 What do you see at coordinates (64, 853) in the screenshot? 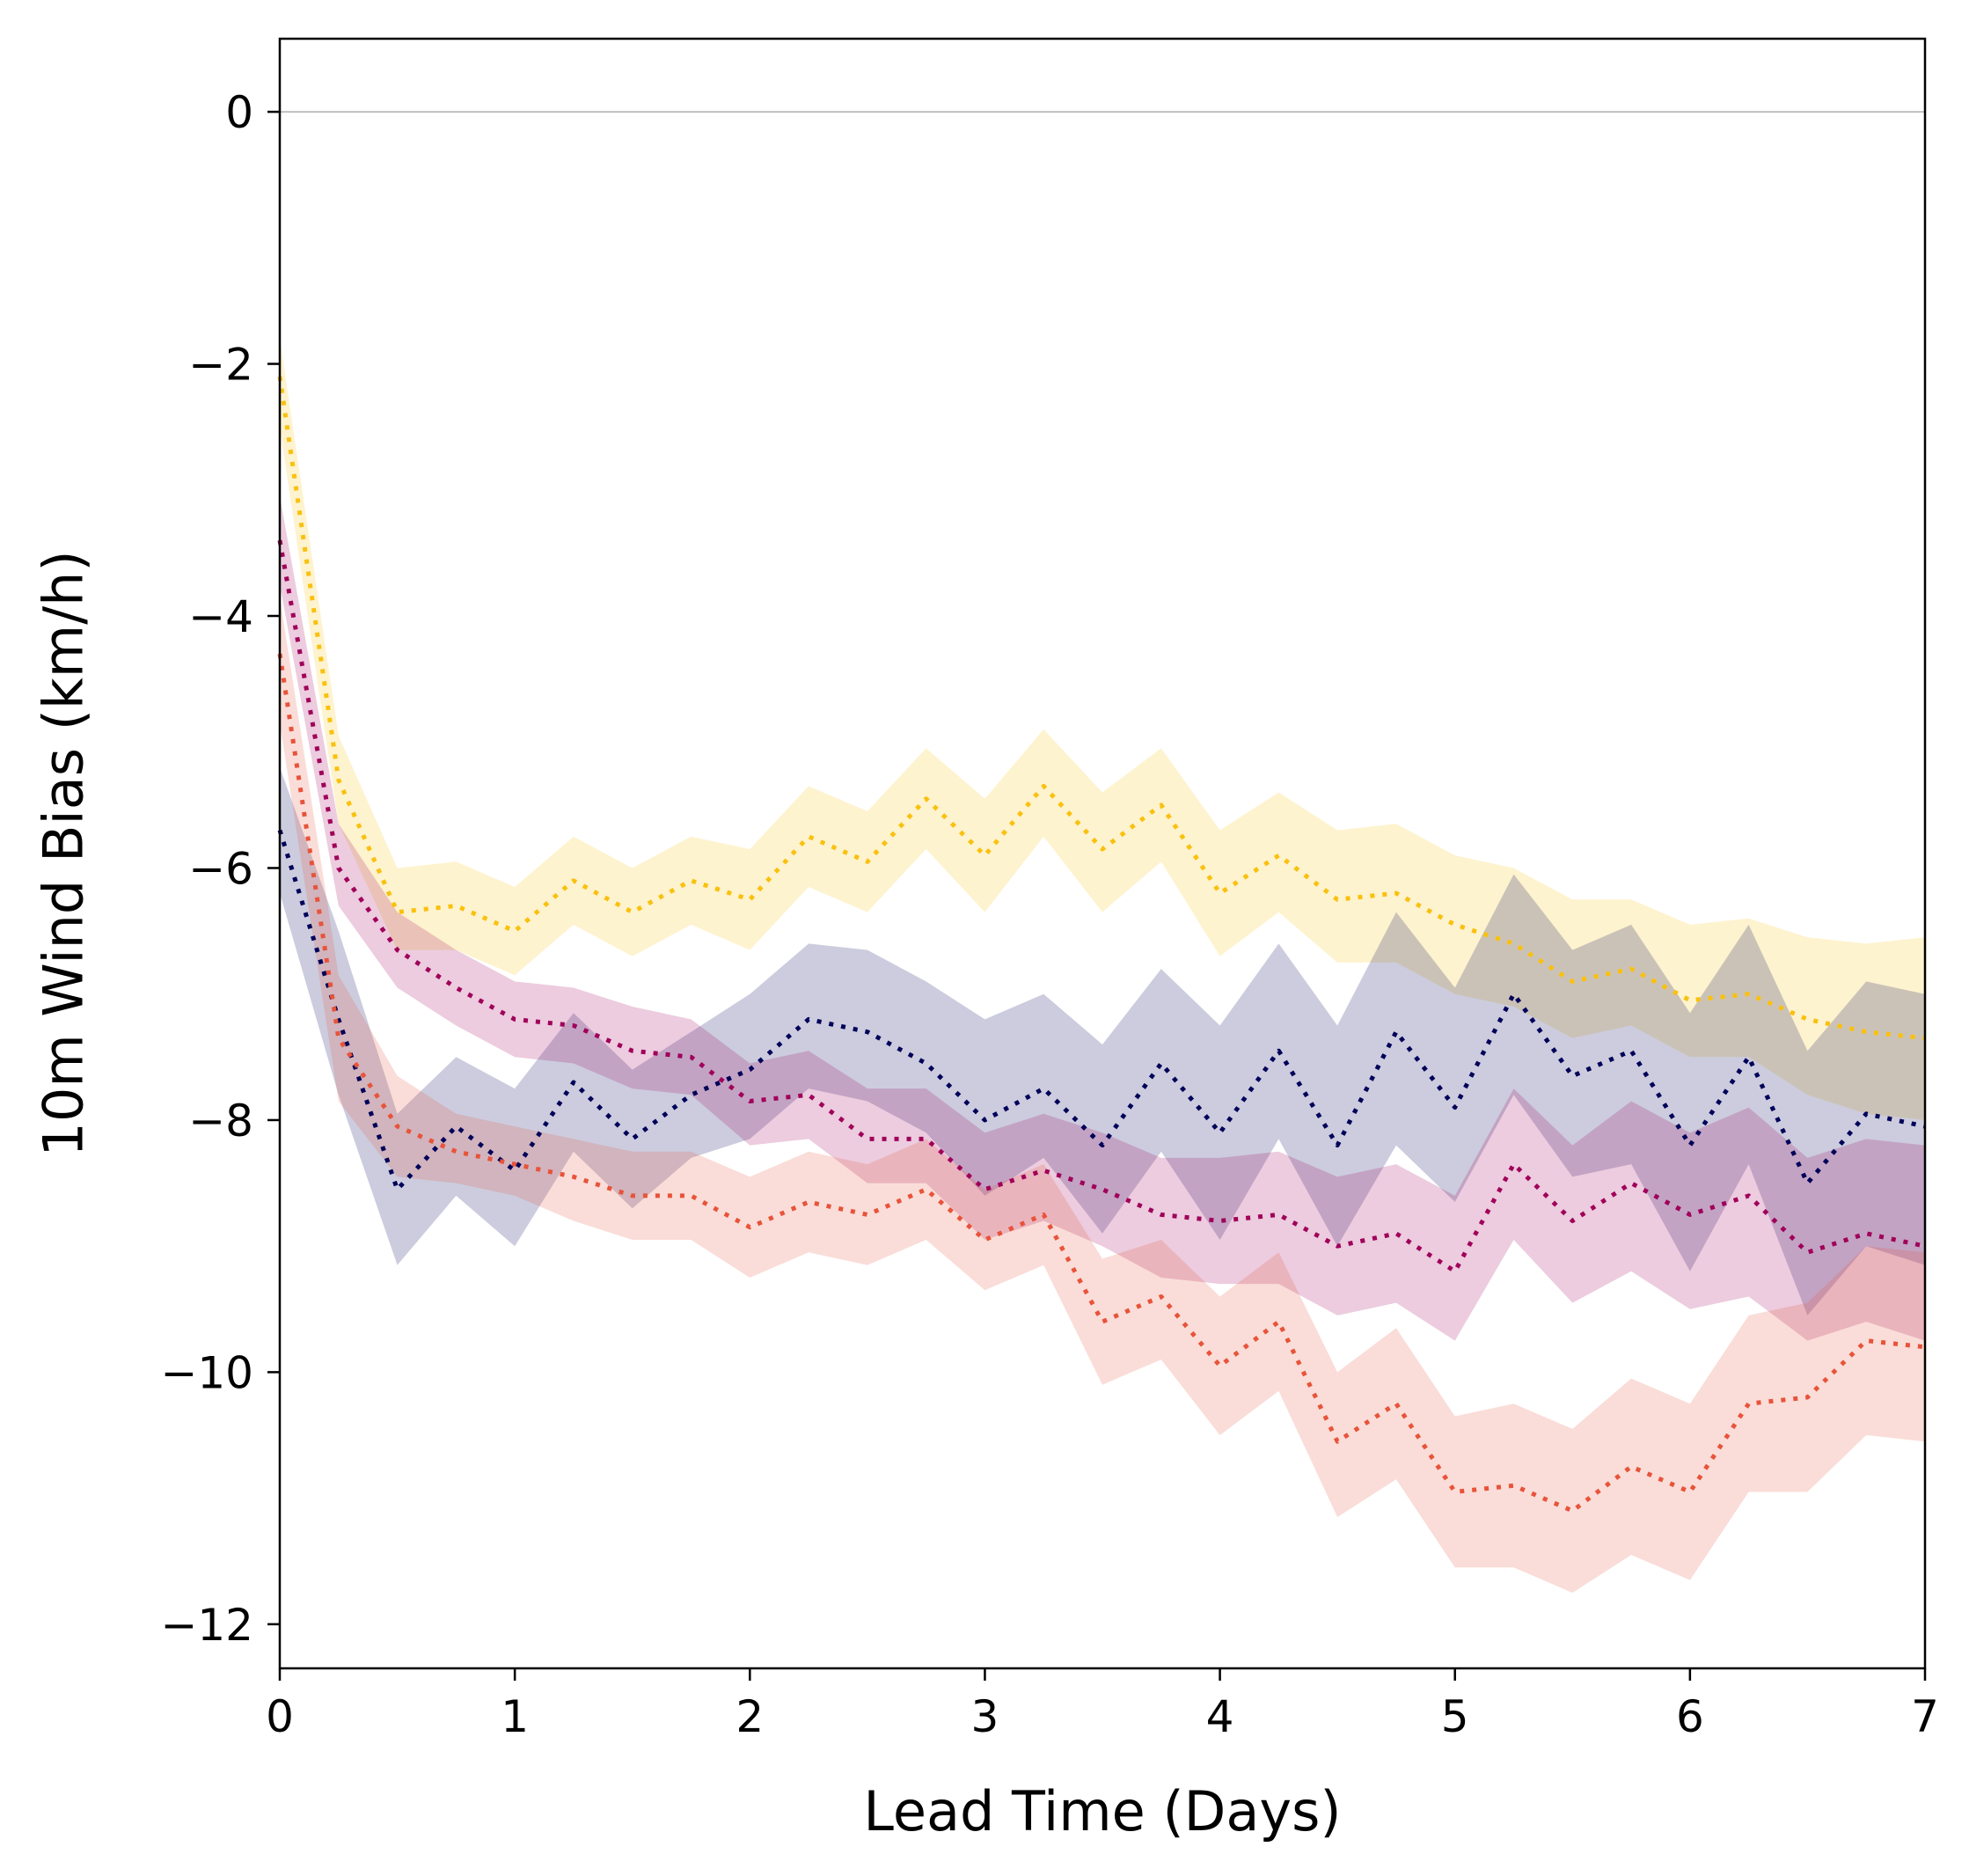
I see `y-axis-label: 10m Wind Bias (km/h)` at bounding box center [64, 853].